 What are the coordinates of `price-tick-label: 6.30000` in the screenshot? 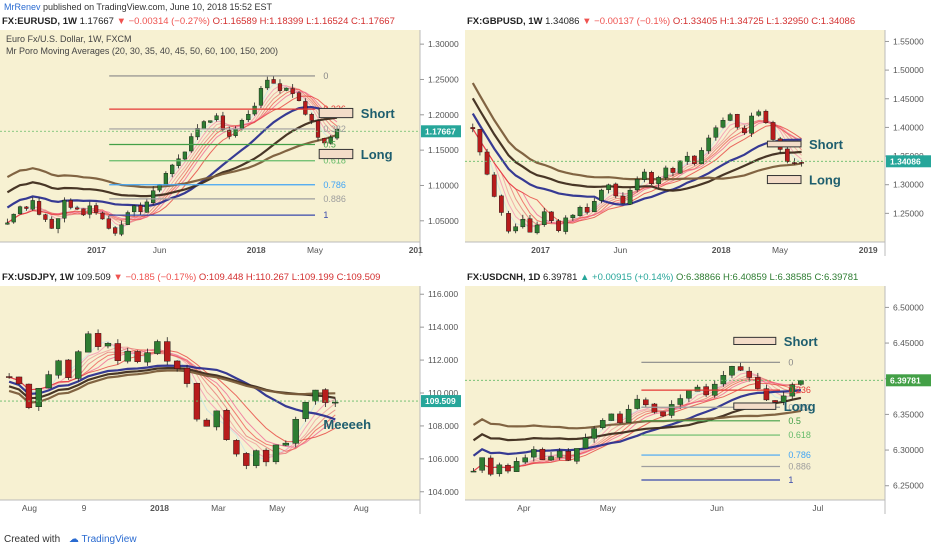 It's located at (908, 450).